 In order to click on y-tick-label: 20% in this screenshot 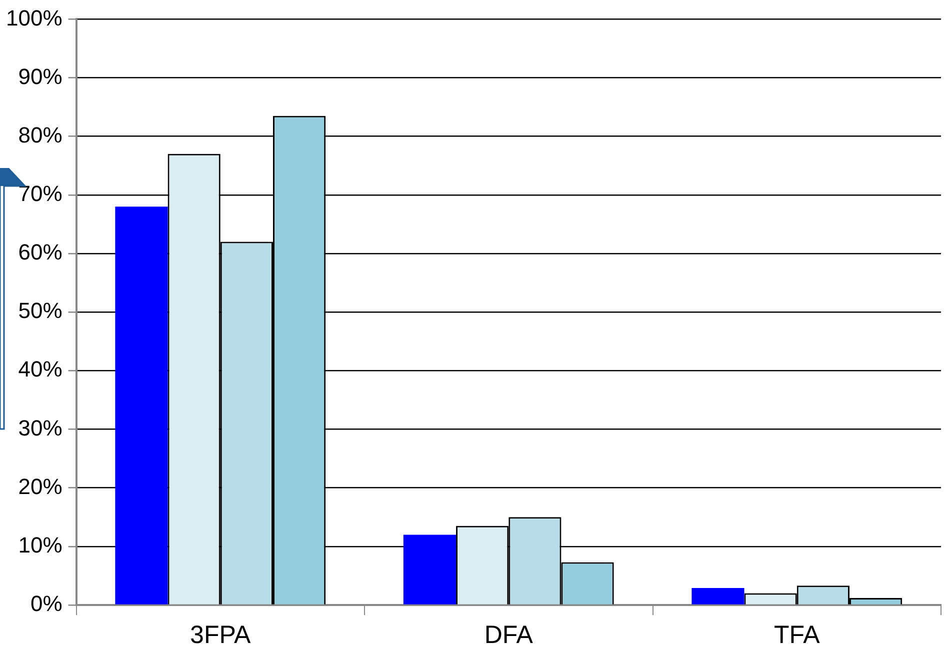, I will do `click(40, 486)`.